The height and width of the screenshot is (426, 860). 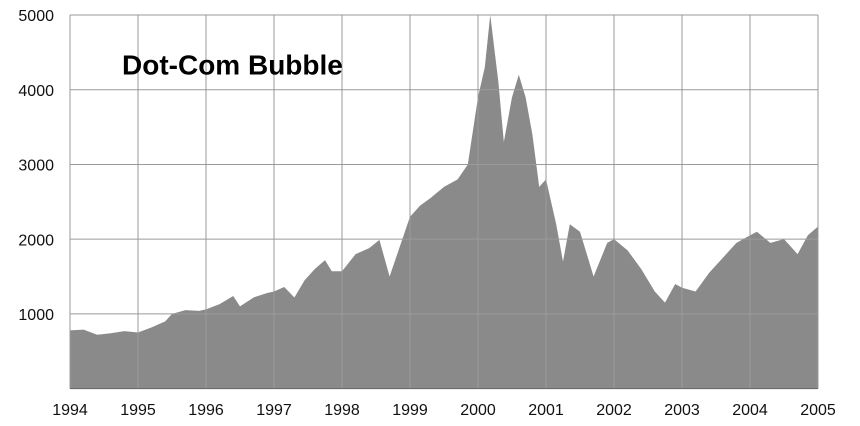 What do you see at coordinates (206, 410) in the screenshot?
I see `x-tick-label: 1996` at bounding box center [206, 410].